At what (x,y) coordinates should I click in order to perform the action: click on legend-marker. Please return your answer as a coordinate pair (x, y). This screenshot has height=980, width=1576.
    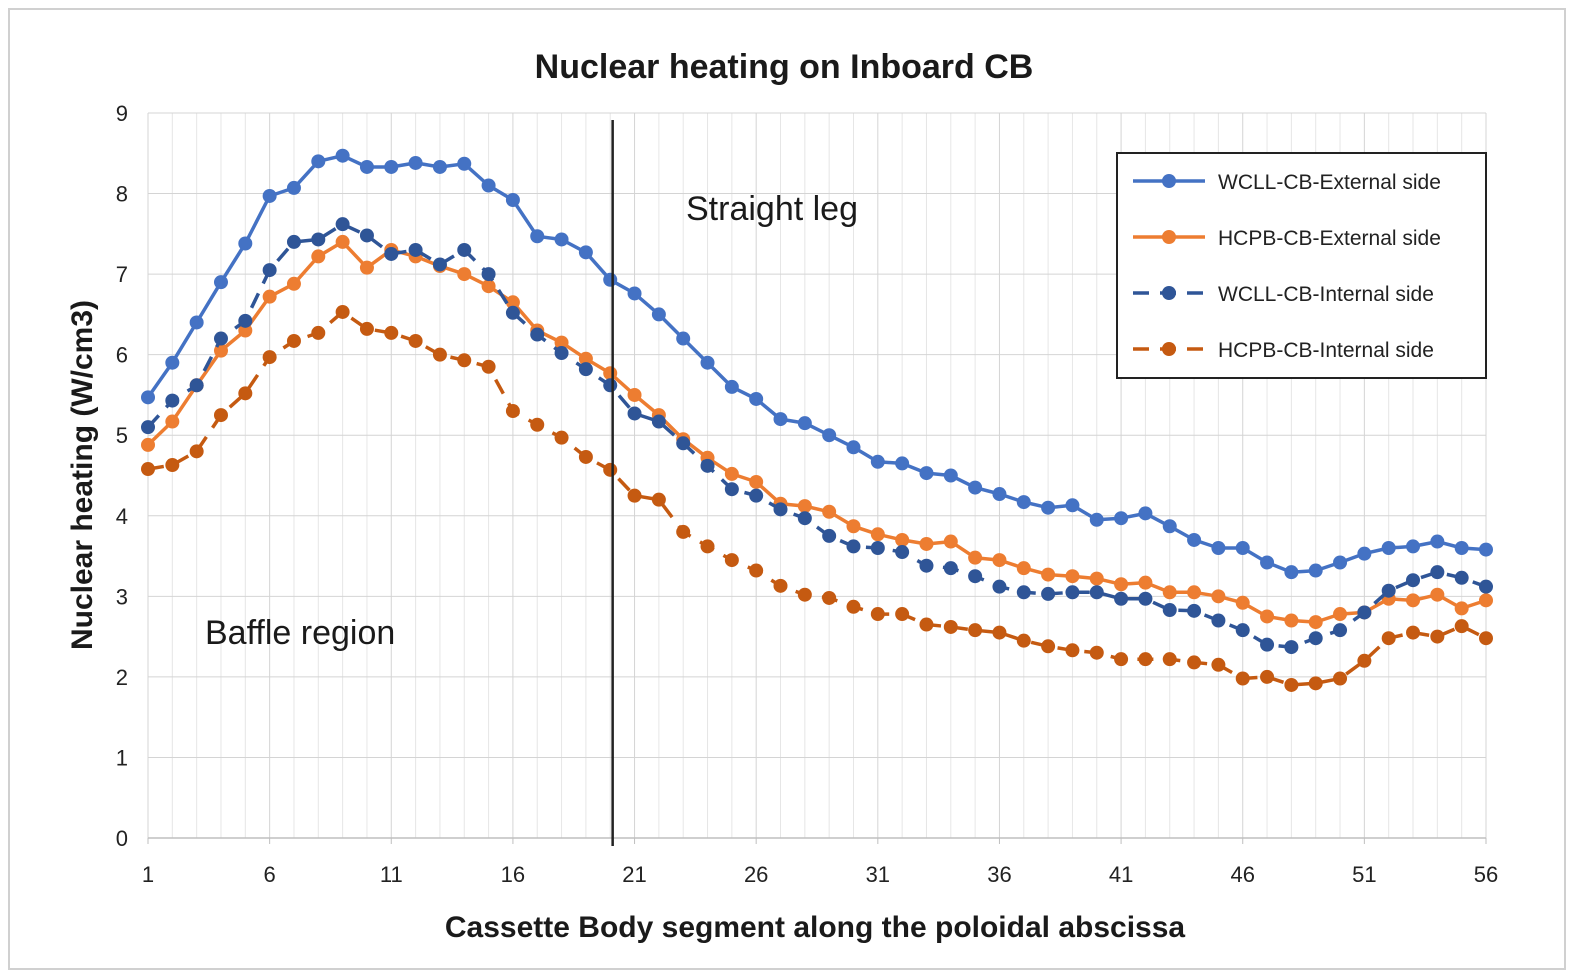
    Looking at the image, I should click on (1169, 181).